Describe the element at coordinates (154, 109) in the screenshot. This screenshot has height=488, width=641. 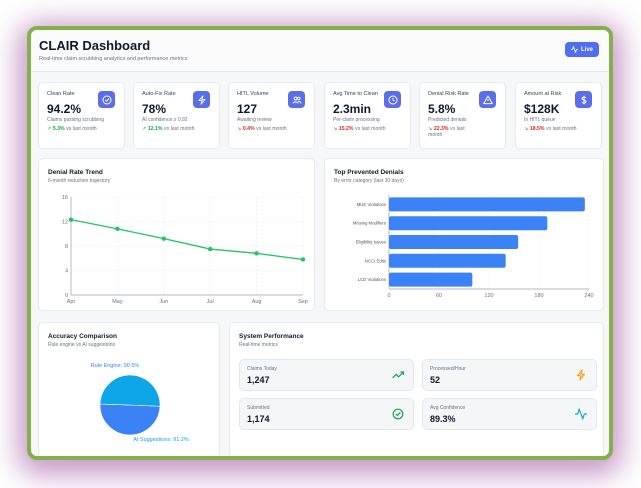
I see `kpi-value: 78%` at that location.